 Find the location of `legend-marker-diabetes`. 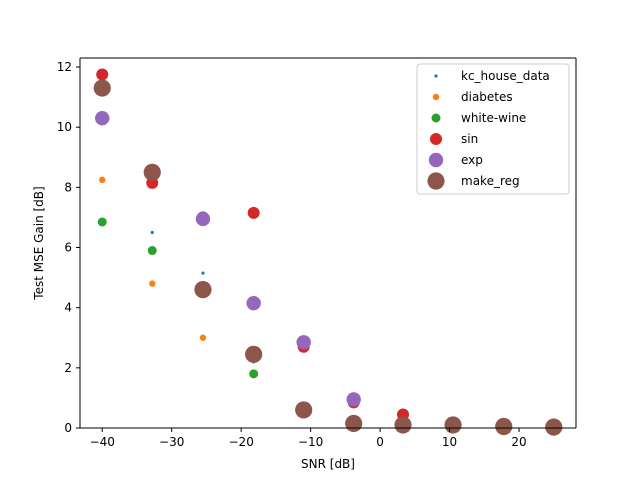

legend-marker-diabetes is located at coordinates (436, 97).